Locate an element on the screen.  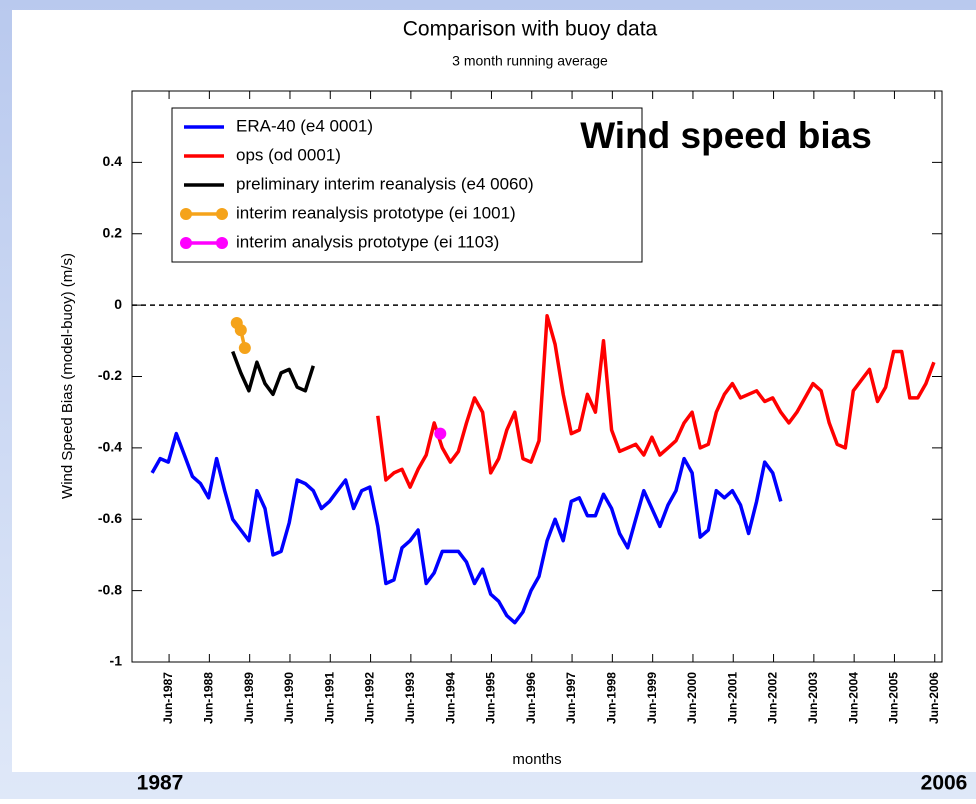
x-tick-label: Jun-2003 is located at coordinates (813, 698).